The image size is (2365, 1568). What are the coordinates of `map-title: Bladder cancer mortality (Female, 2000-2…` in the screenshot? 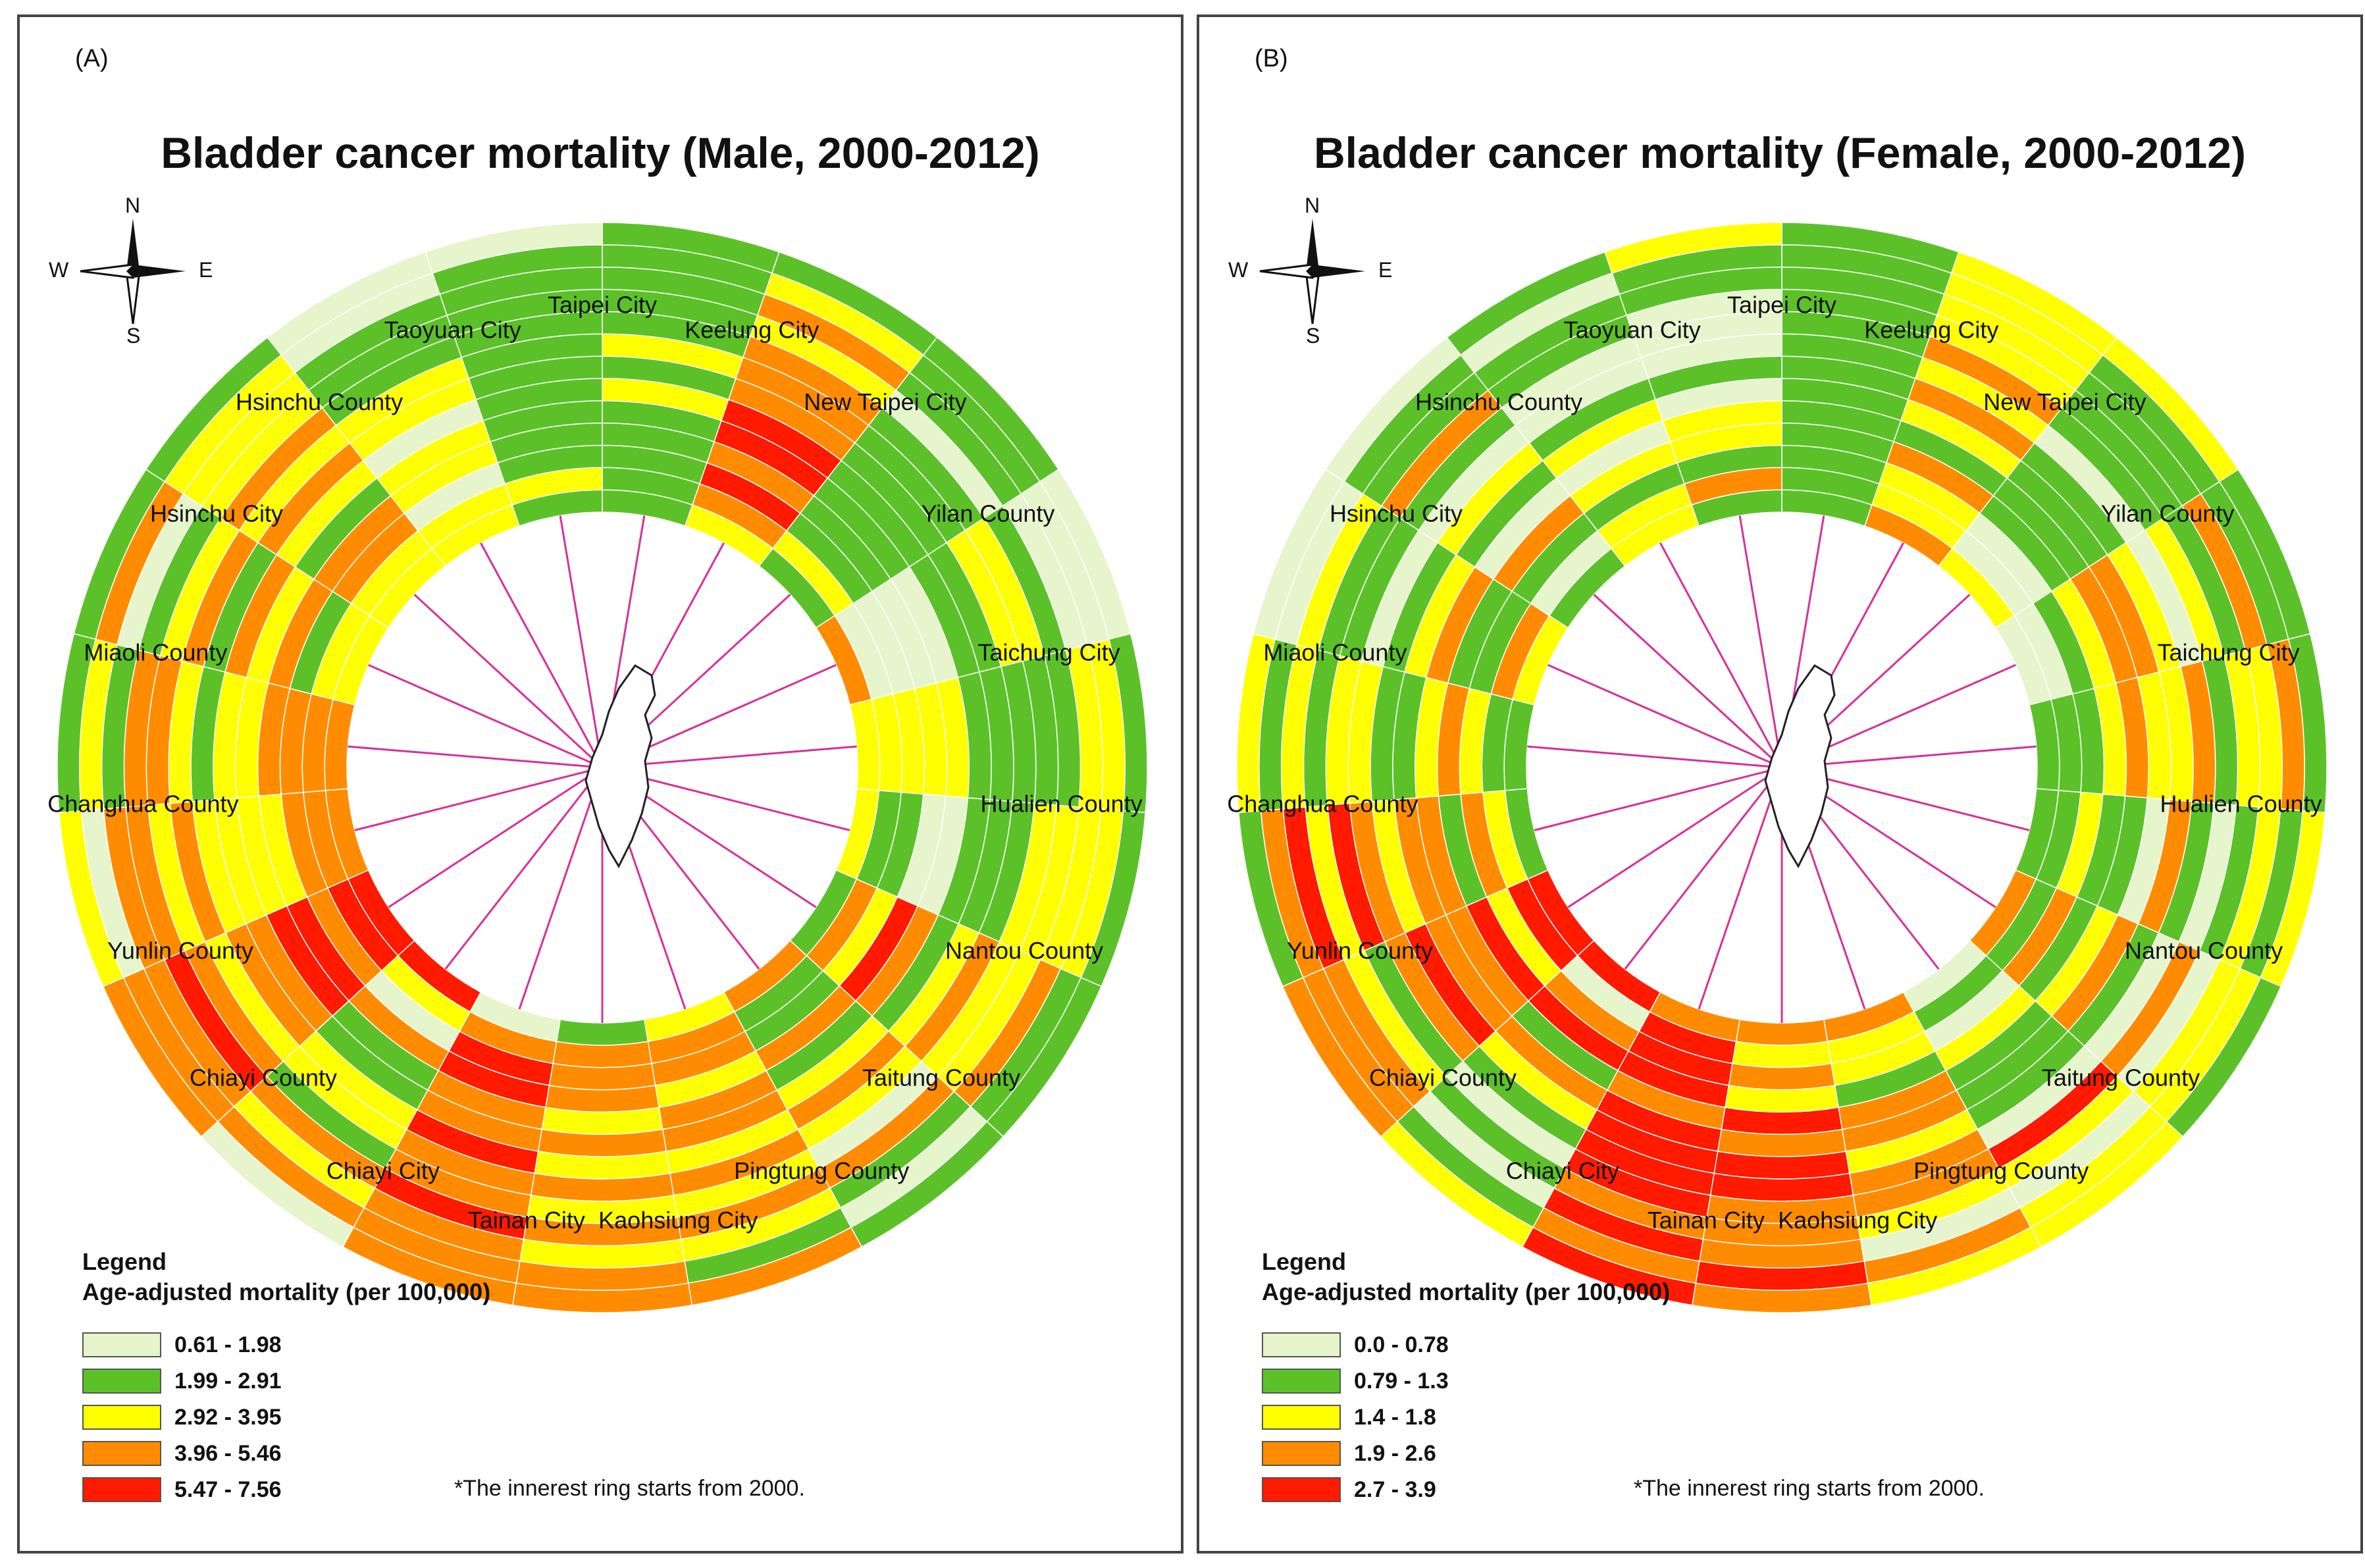 It's located at (1779, 152).